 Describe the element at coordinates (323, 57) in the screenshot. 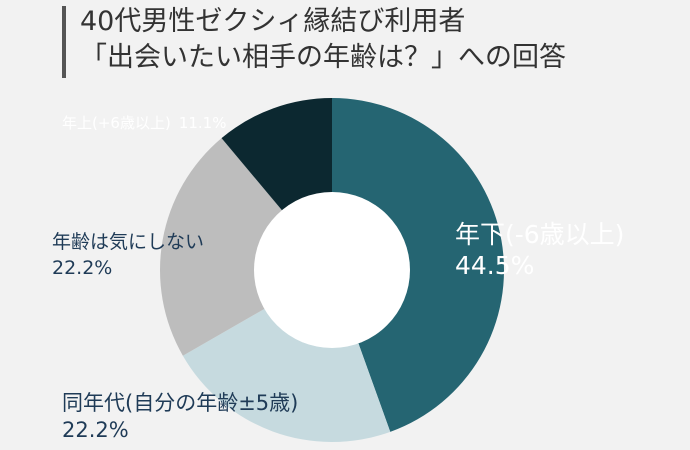

I see `title-line-2: 「出会いたい相手の年齢は？」への回答` at that location.